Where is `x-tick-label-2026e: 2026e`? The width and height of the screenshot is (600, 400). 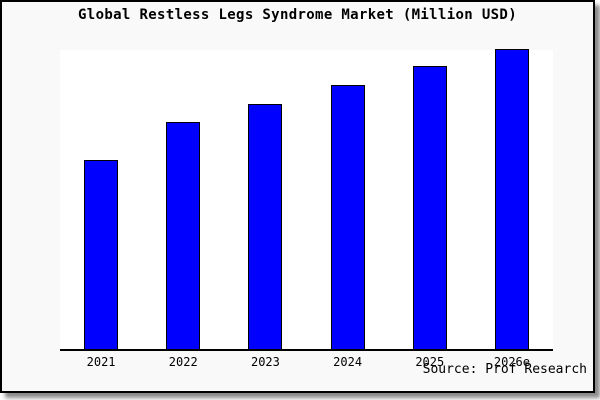
x-tick-label-2026e: 2026e is located at coordinates (511, 362).